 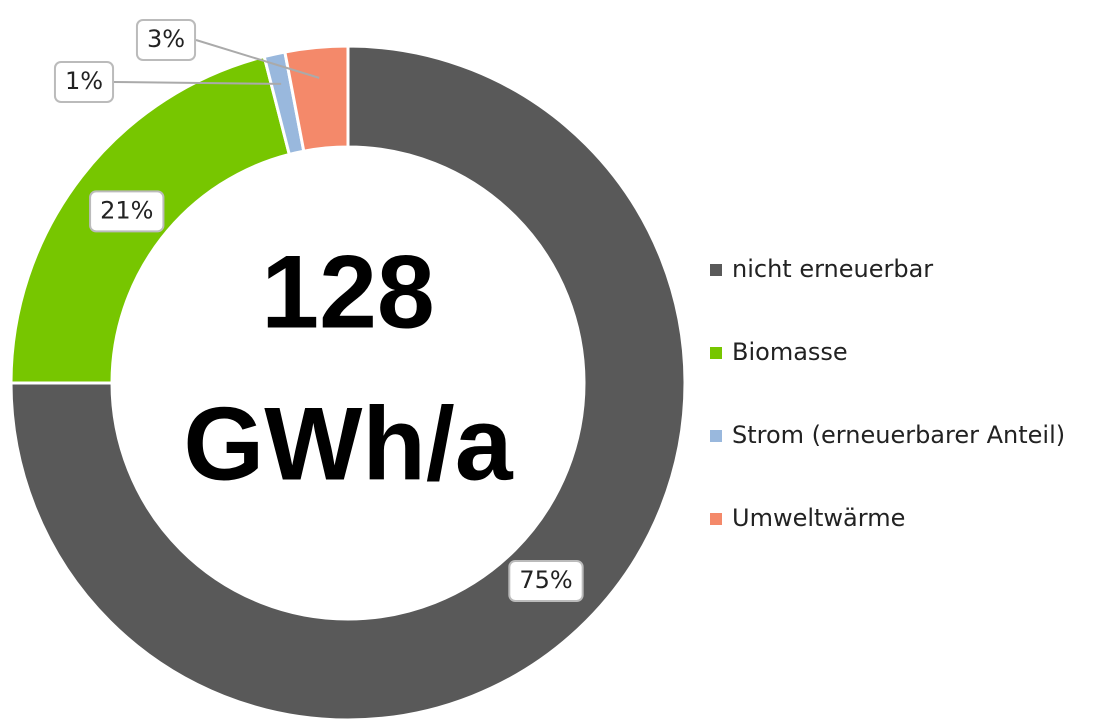 I want to click on label-text: 3%, so click(x=166, y=39).